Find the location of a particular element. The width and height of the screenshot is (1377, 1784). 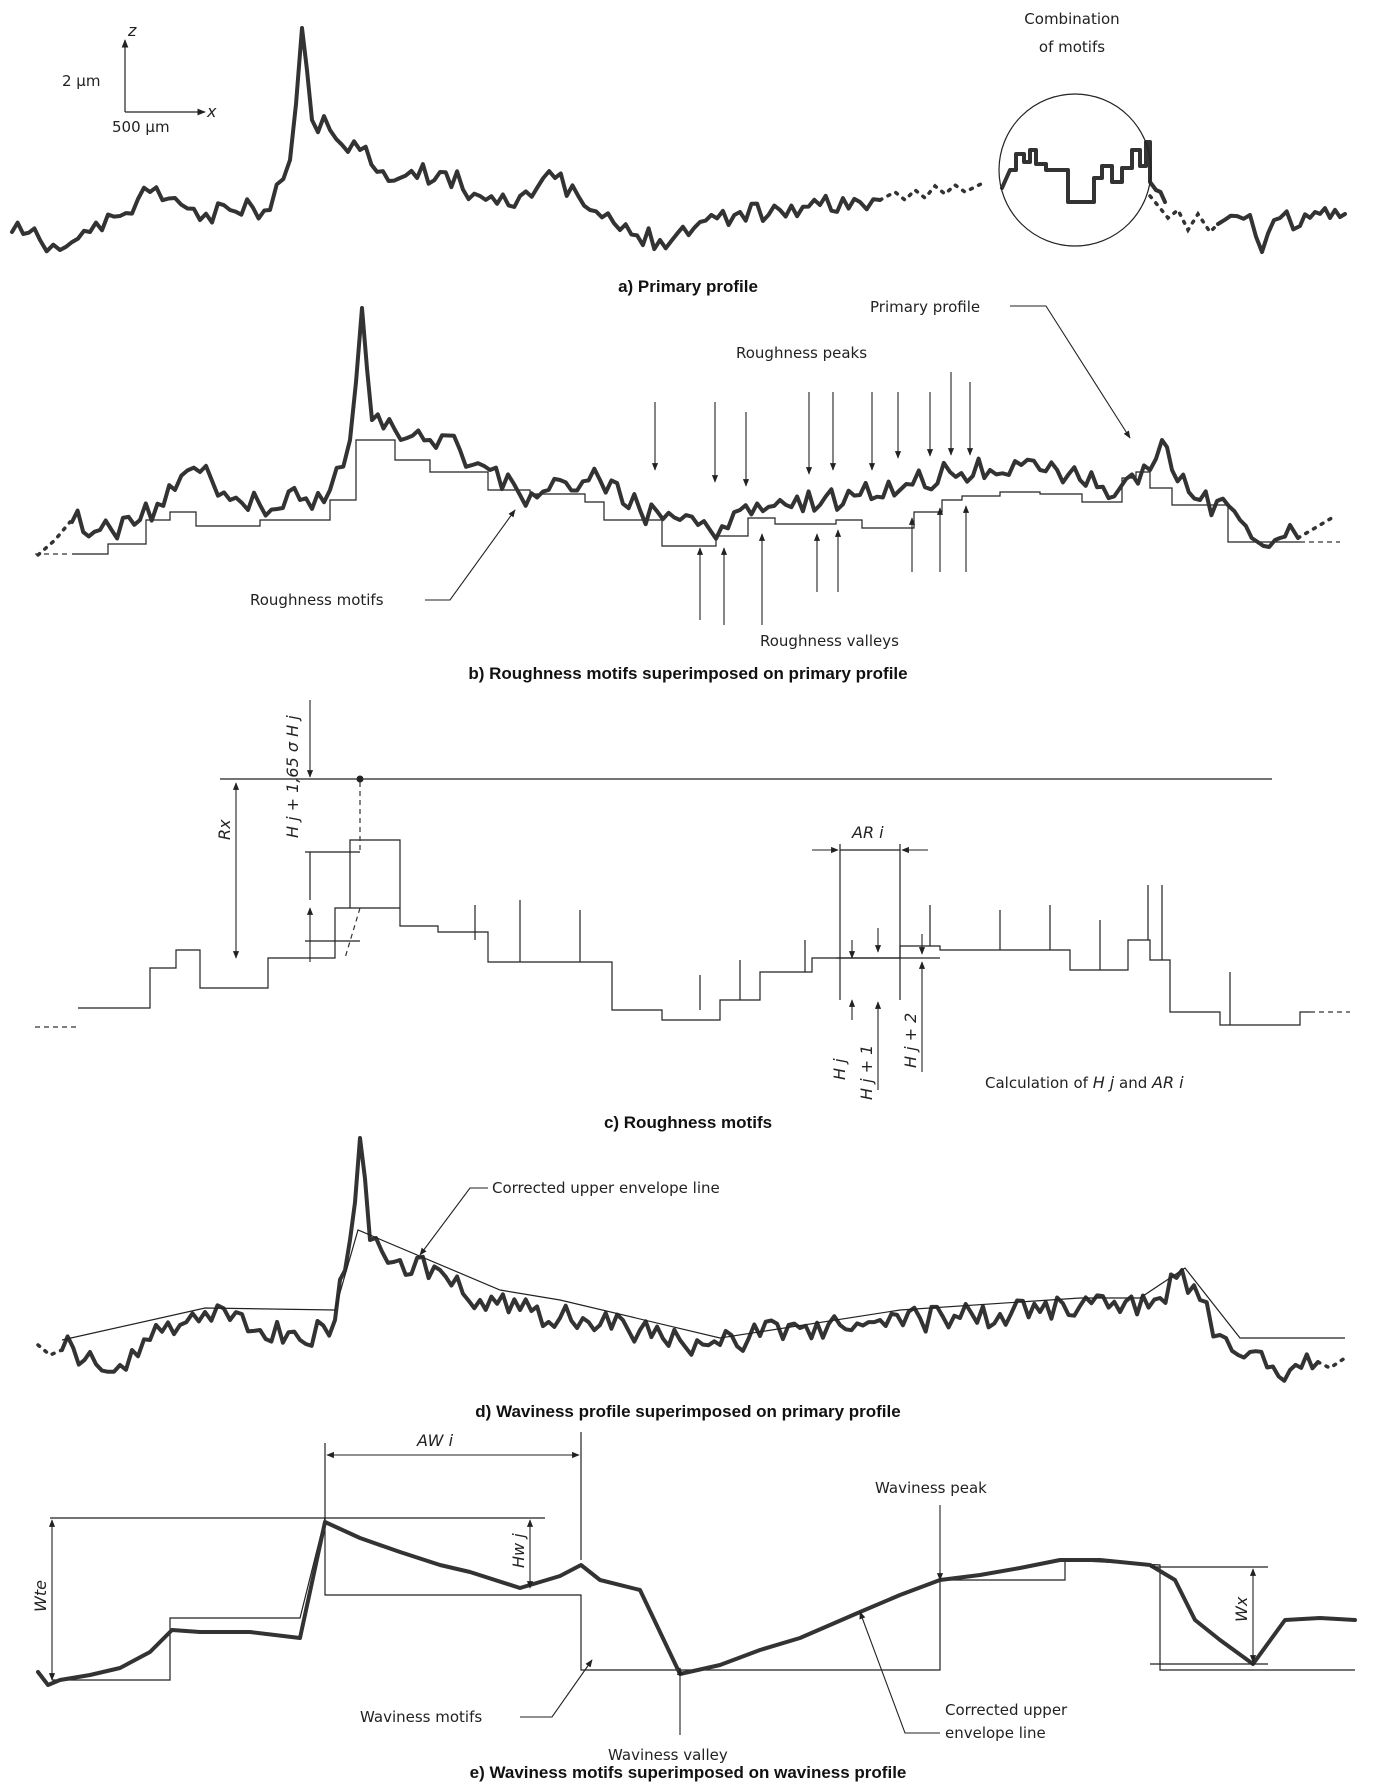

primary-profile-leader is located at coordinates (1070, 372).